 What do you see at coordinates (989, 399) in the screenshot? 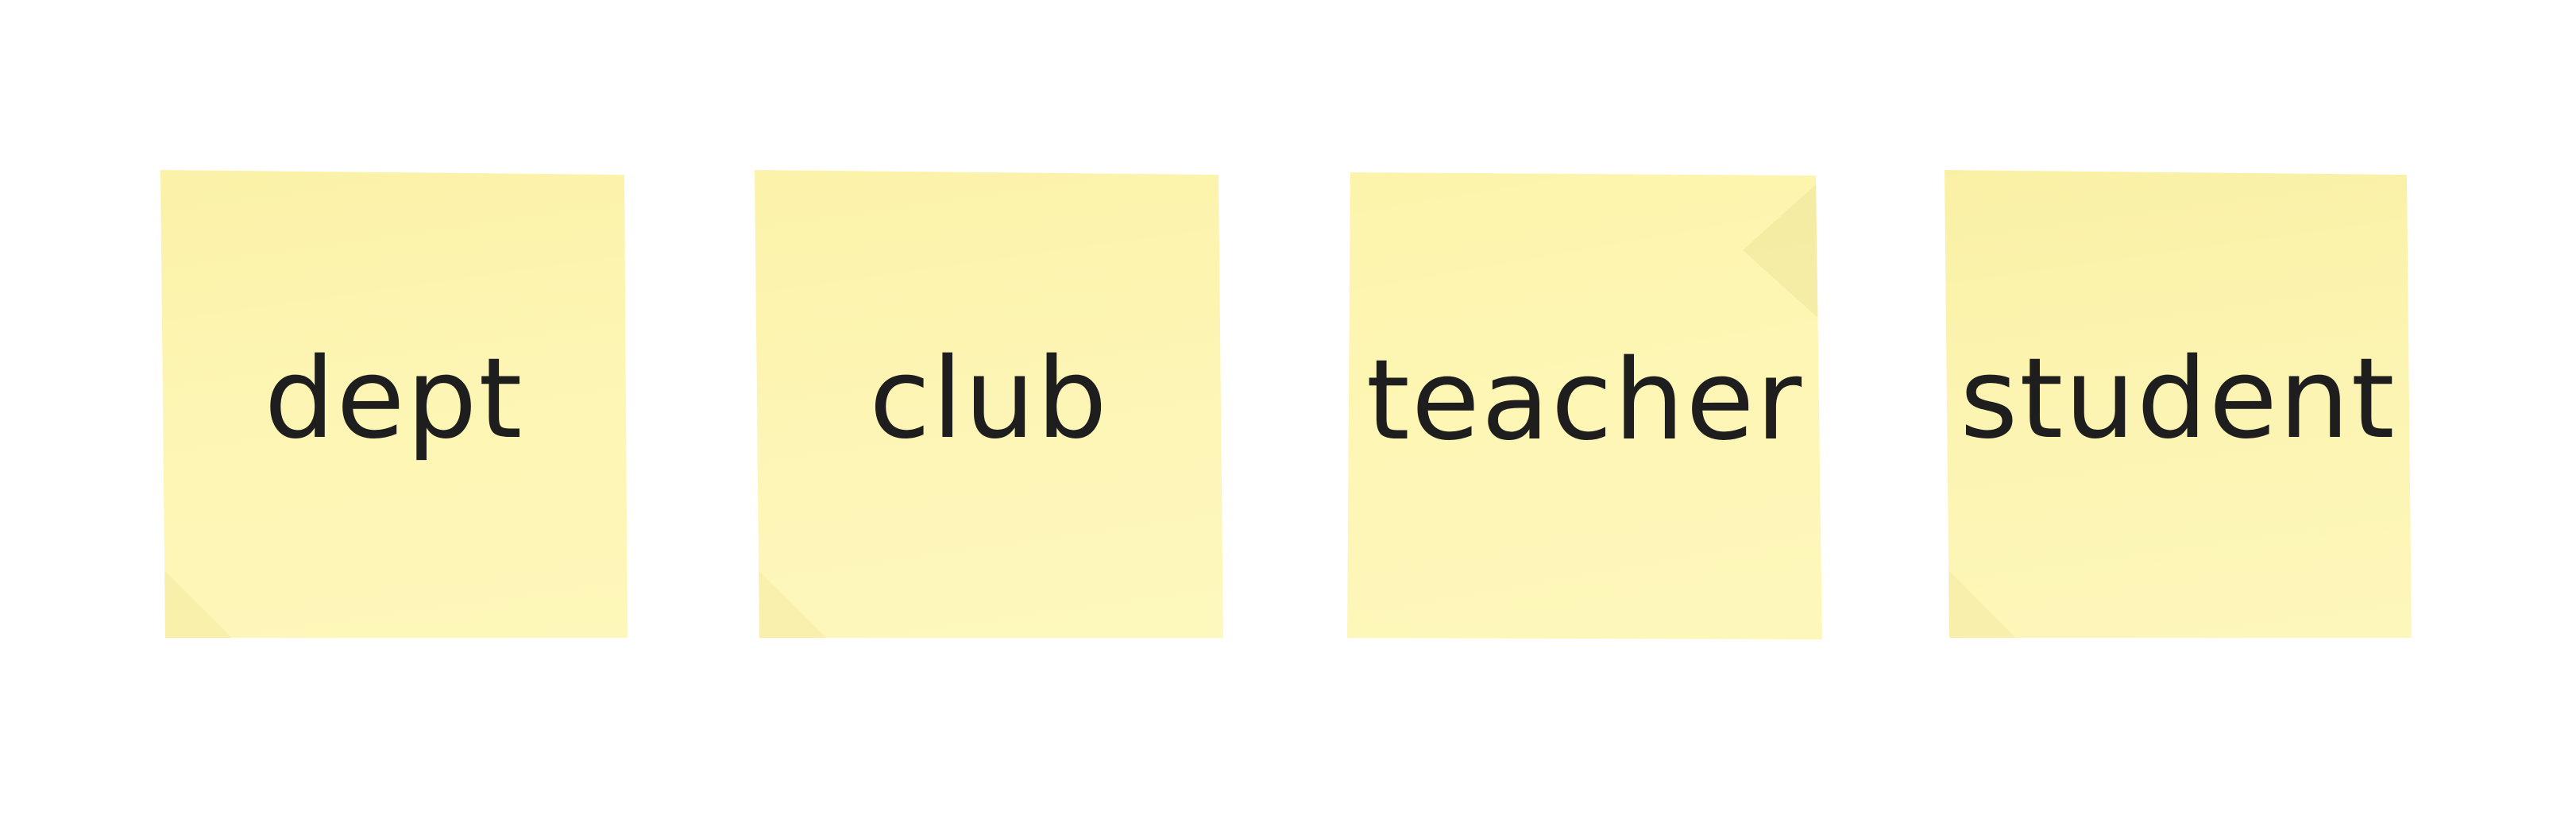
I see `sticky-note-label: club` at bounding box center [989, 399].